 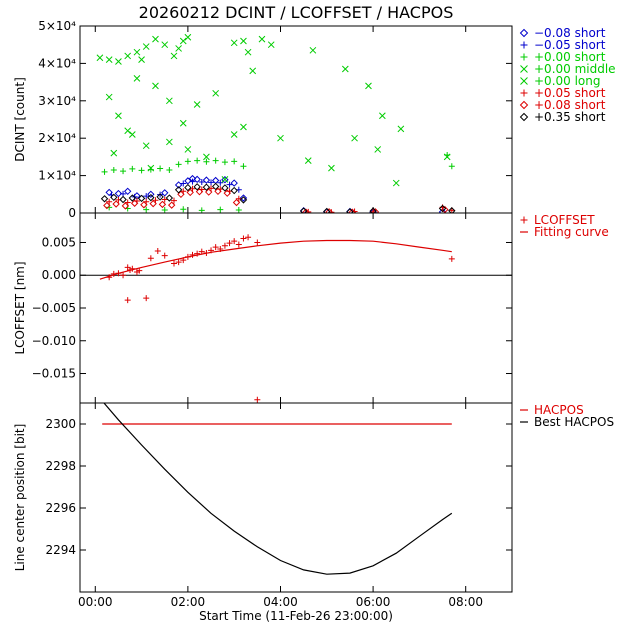 What do you see at coordinates (60, 550) in the screenshot?
I see `y-tick-label: 2294` at bounding box center [60, 550].